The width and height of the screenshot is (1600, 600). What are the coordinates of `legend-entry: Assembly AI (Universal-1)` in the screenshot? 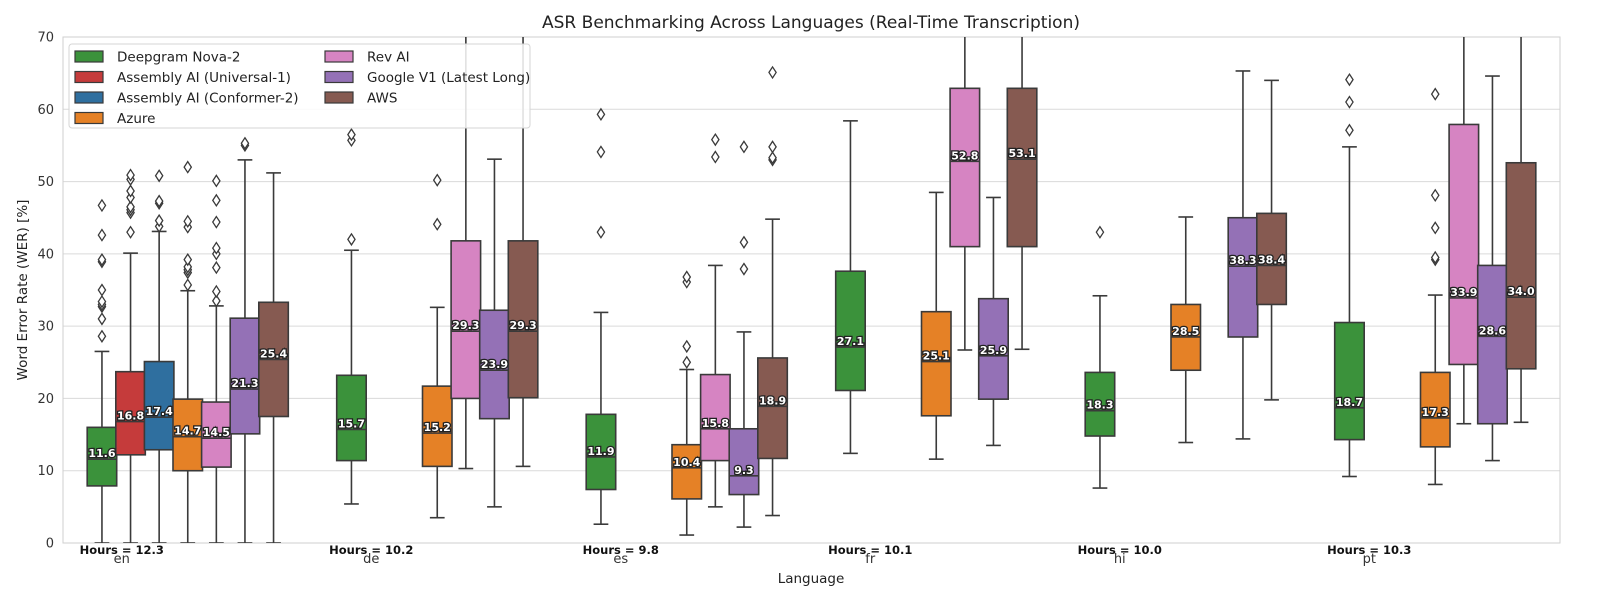 It's located at (204, 78).